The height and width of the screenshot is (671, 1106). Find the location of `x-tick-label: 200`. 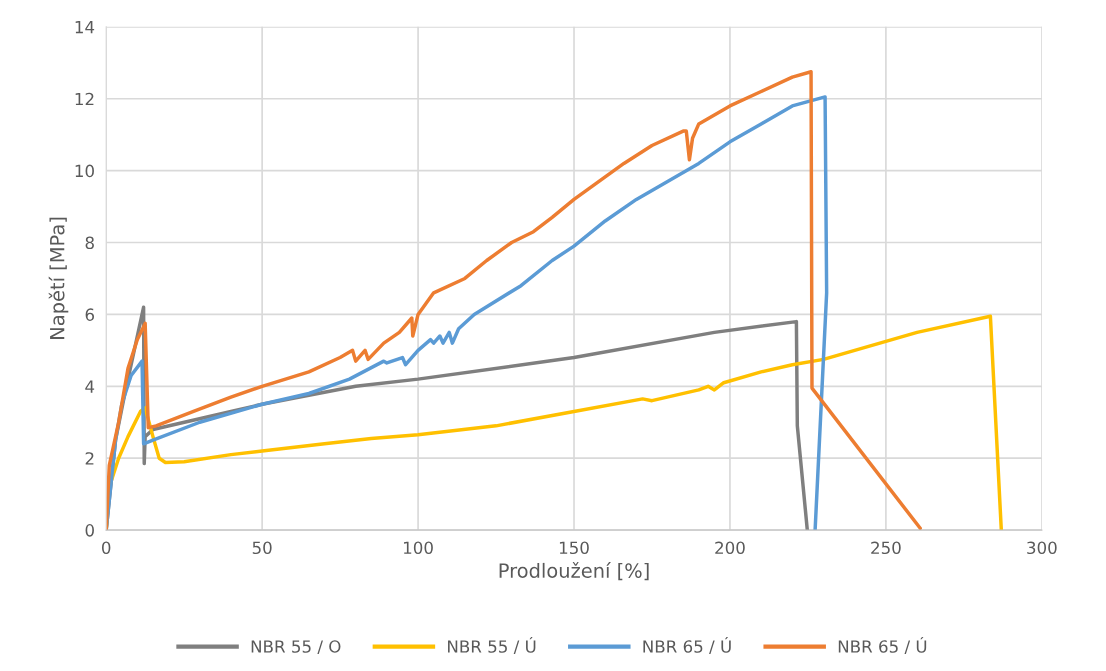

x-tick-label: 200 is located at coordinates (730, 548).